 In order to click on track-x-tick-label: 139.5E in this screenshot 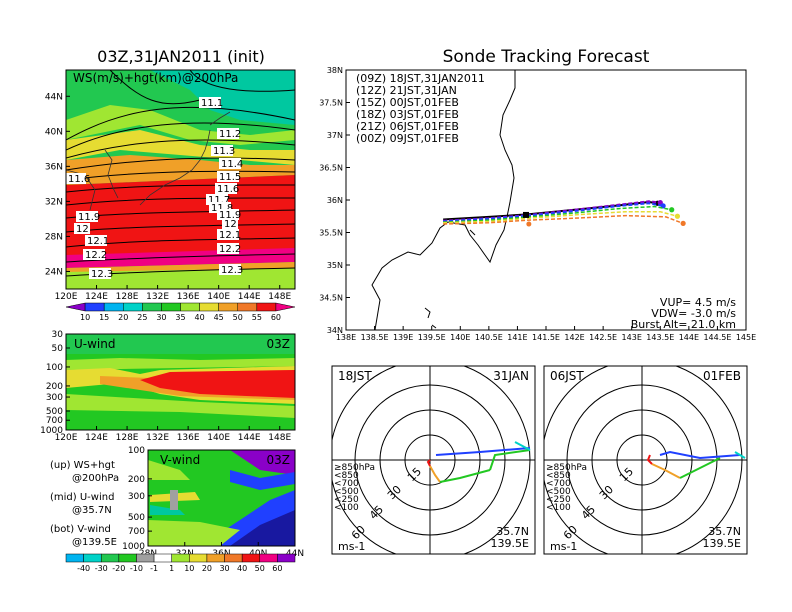, I will do `click(432, 337)`.